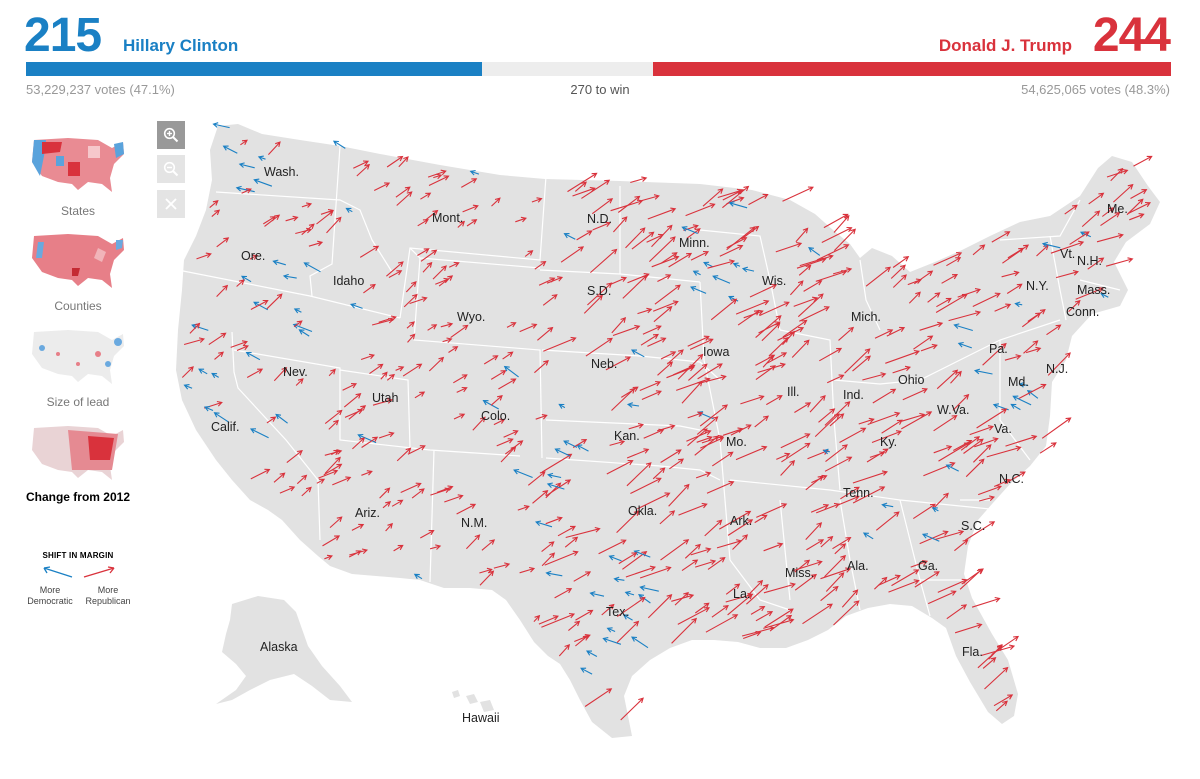 This screenshot has height=779, width=1200. I want to click on view-label-size-of-lead: Size of lead, so click(78, 402).